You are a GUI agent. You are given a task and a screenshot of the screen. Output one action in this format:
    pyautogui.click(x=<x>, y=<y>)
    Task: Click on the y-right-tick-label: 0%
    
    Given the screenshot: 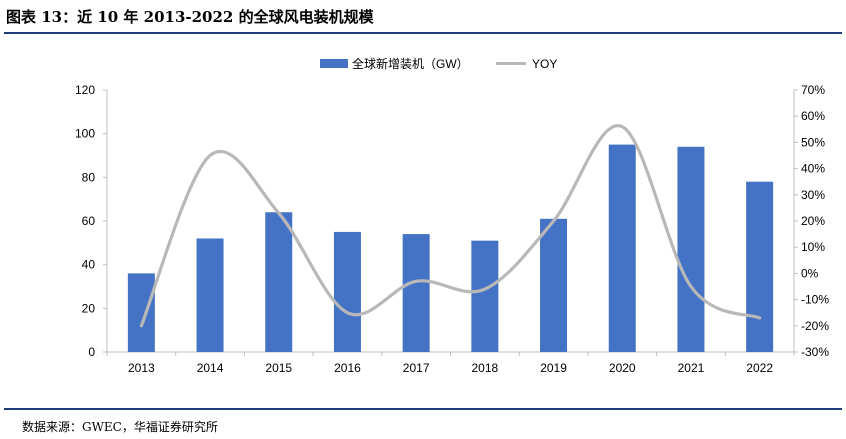 What is the action you would take?
    pyautogui.click(x=810, y=273)
    